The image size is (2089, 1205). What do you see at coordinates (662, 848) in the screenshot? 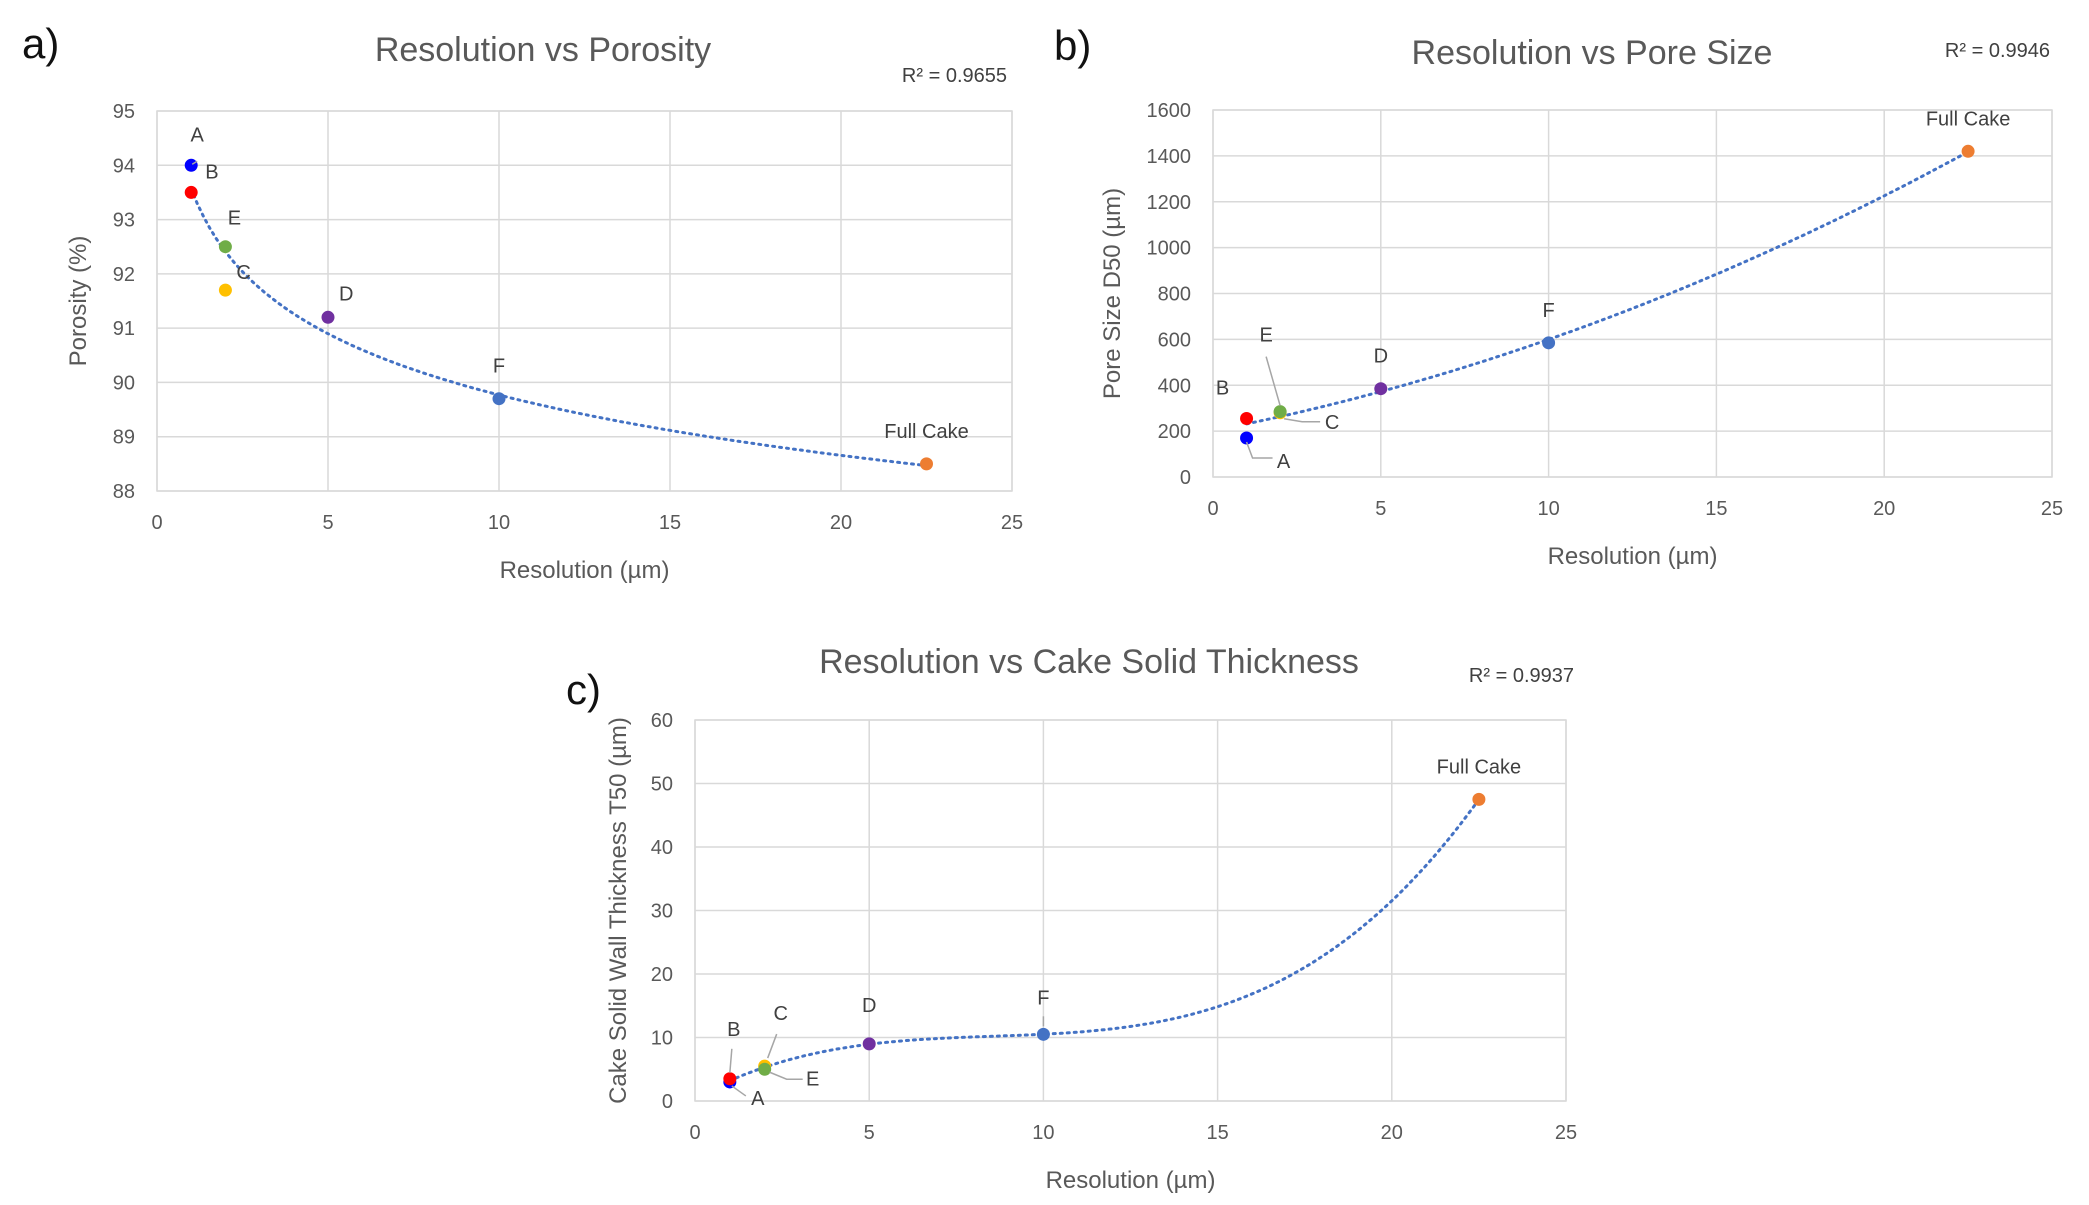
I see `y-tick-label: 40` at bounding box center [662, 848].